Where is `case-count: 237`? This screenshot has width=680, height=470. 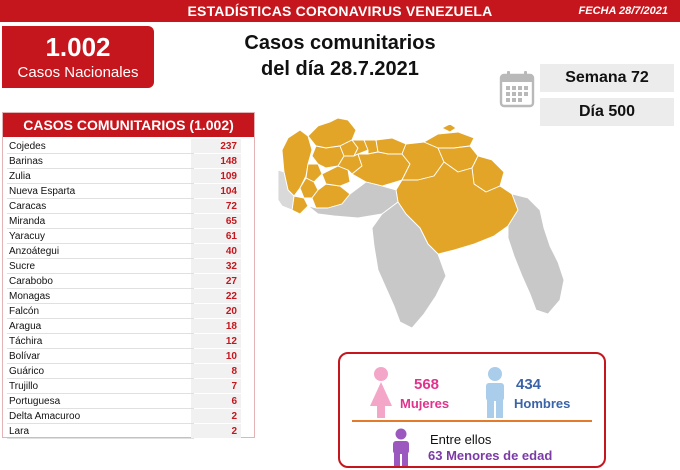
case-count: 237 is located at coordinates (228, 146).